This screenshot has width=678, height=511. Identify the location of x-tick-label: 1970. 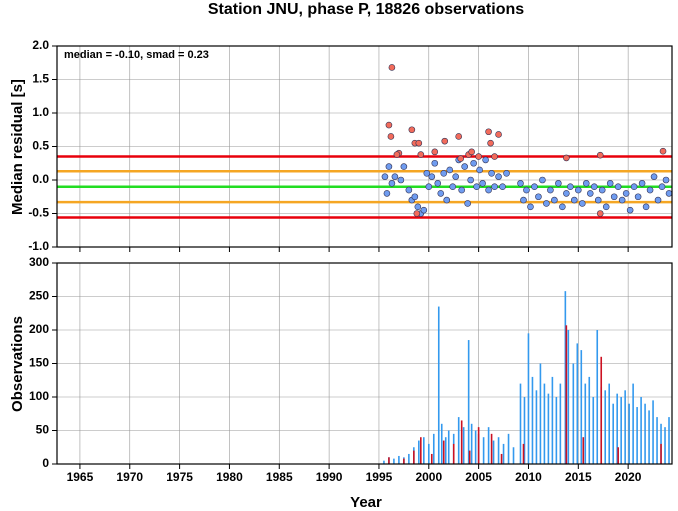
(129, 477).